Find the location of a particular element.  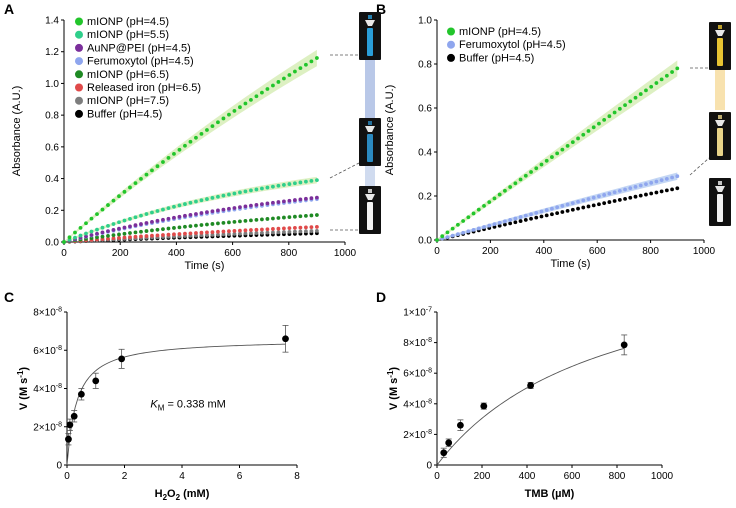

y-tick-label: 0.0 is located at coordinates (425, 241).